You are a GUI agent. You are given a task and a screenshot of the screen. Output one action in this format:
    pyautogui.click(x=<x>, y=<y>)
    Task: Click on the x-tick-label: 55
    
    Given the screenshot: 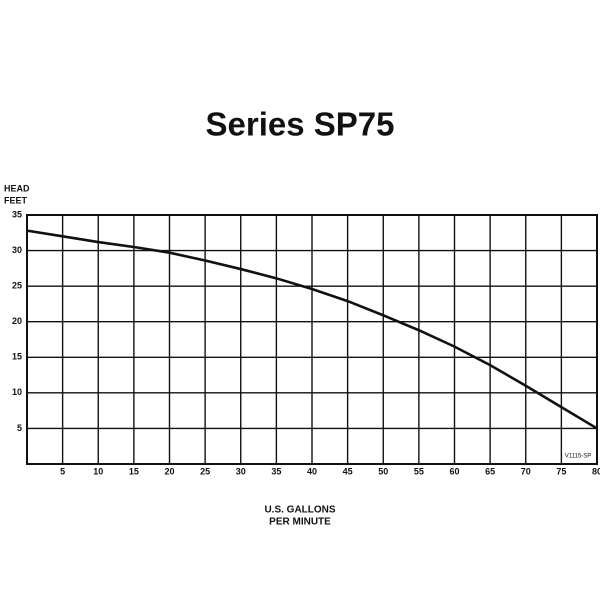 What is the action you would take?
    pyautogui.click(x=419, y=471)
    